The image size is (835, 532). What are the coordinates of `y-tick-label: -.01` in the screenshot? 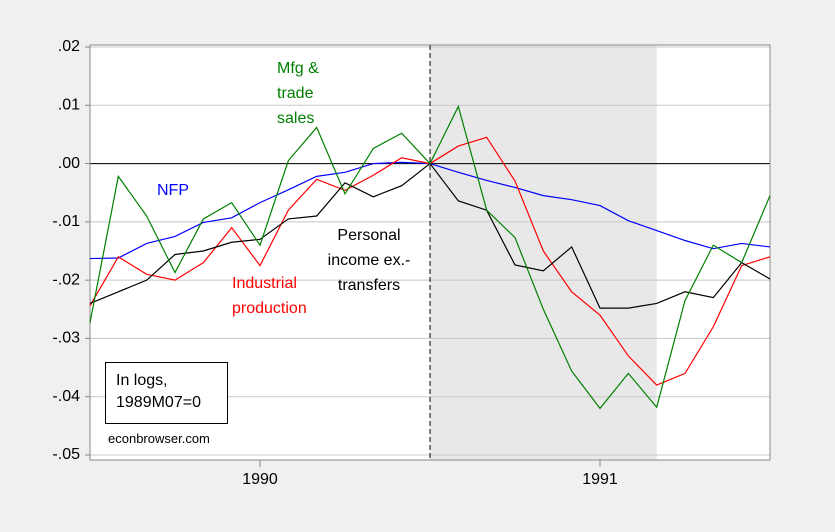 It's located at (66, 221).